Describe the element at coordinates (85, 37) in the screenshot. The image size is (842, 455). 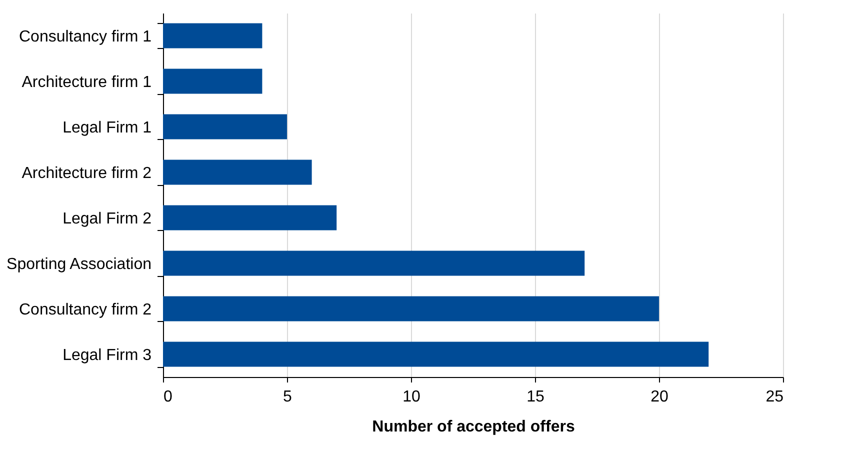
I see `y-tick-label: Consultancy firm 1` at that location.